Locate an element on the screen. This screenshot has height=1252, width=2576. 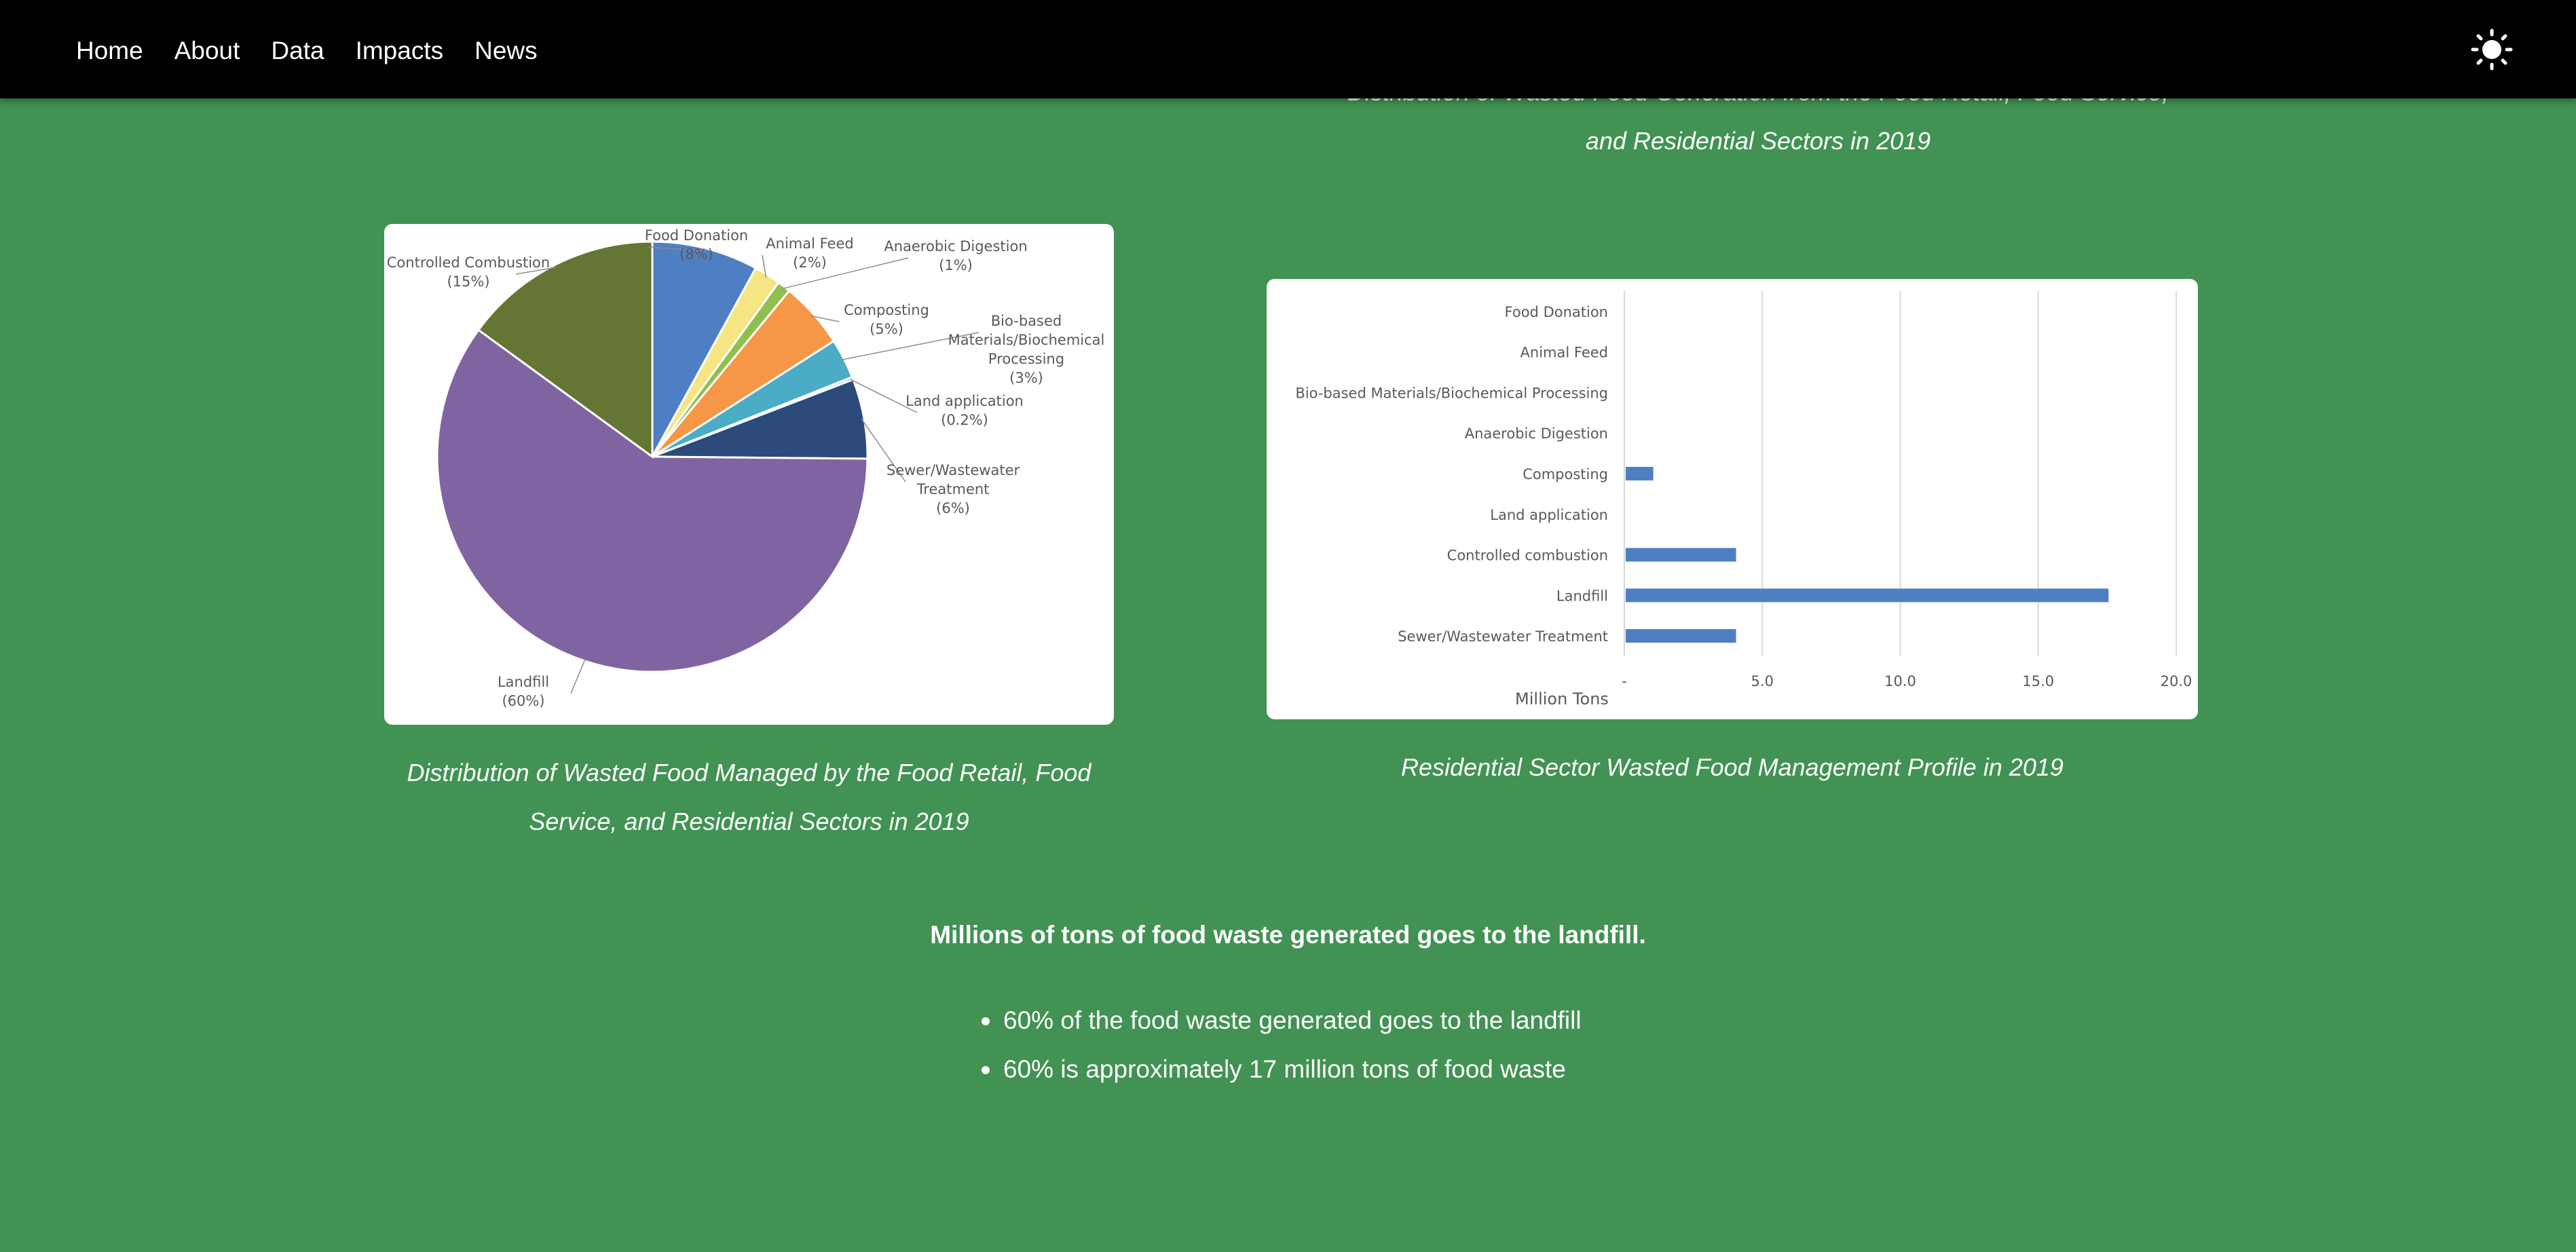
pie-label-anaerobic-digestion: Anaerobic Digestion (1%) is located at coordinates (956, 255).